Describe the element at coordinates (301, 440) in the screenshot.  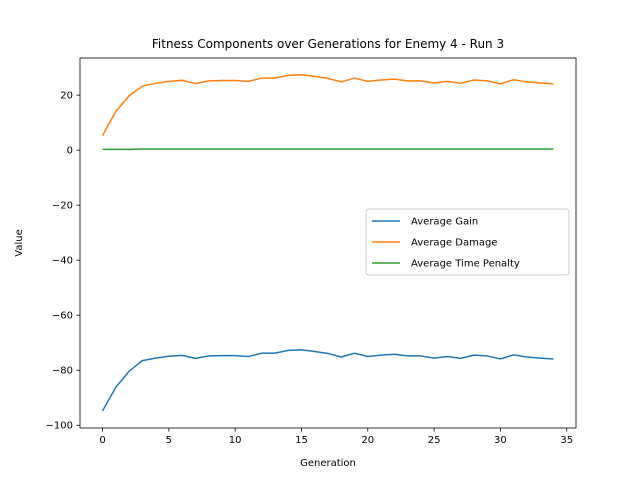
I see `x-tick-label: 15` at that location.